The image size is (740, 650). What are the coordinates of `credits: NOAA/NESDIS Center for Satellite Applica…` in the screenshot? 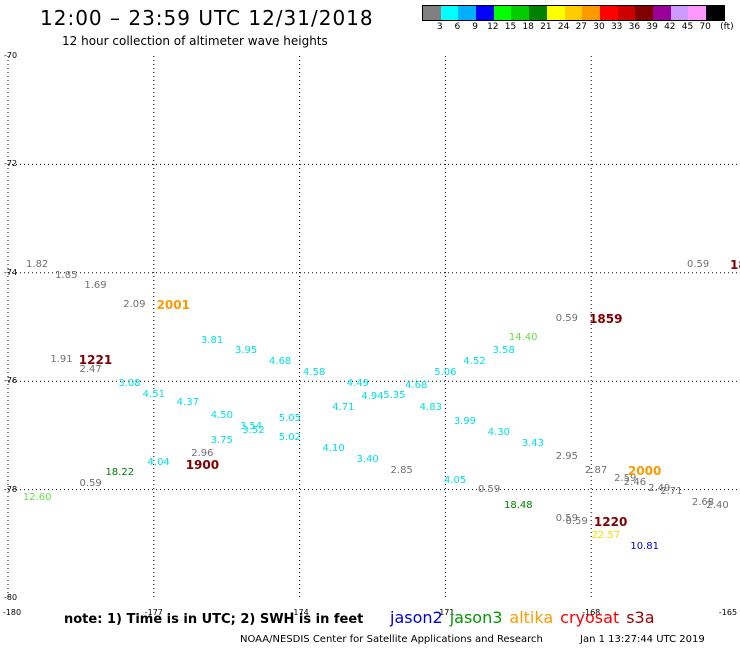 It's located at (391, 639).